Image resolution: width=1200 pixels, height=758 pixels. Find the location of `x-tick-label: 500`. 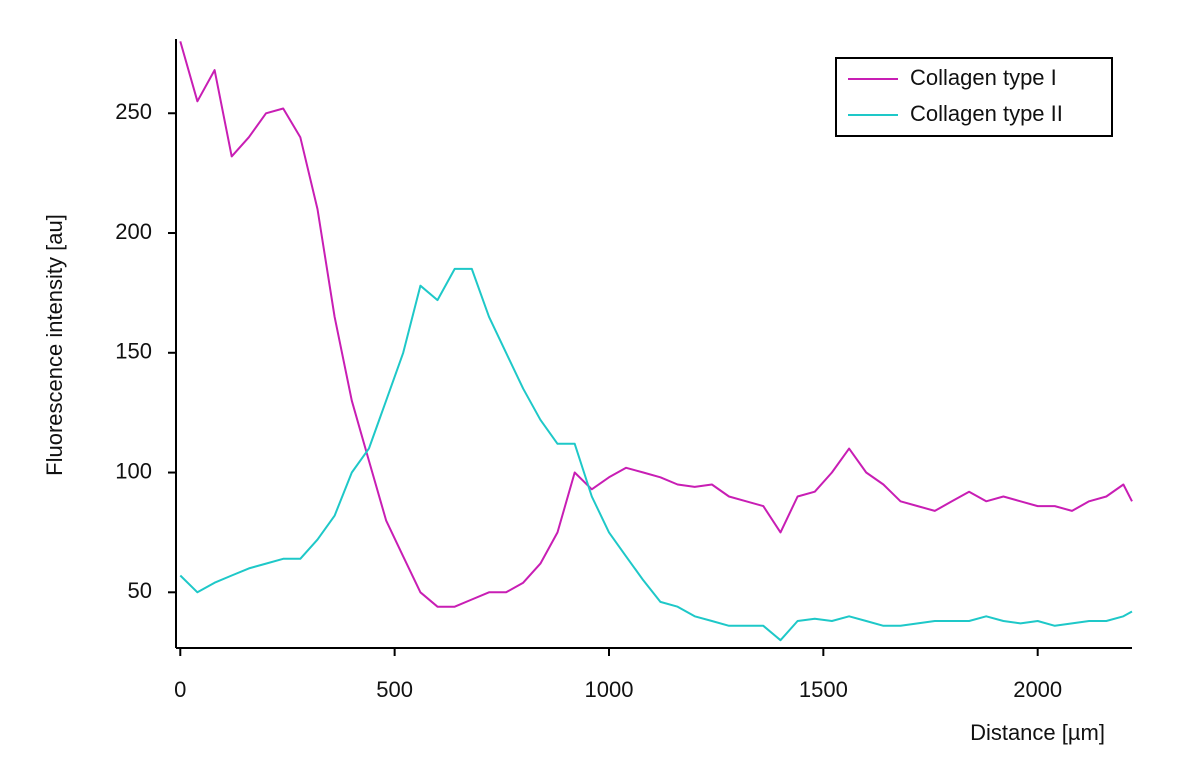

x-tick-label: 500 is located at coordinates (394, 689).